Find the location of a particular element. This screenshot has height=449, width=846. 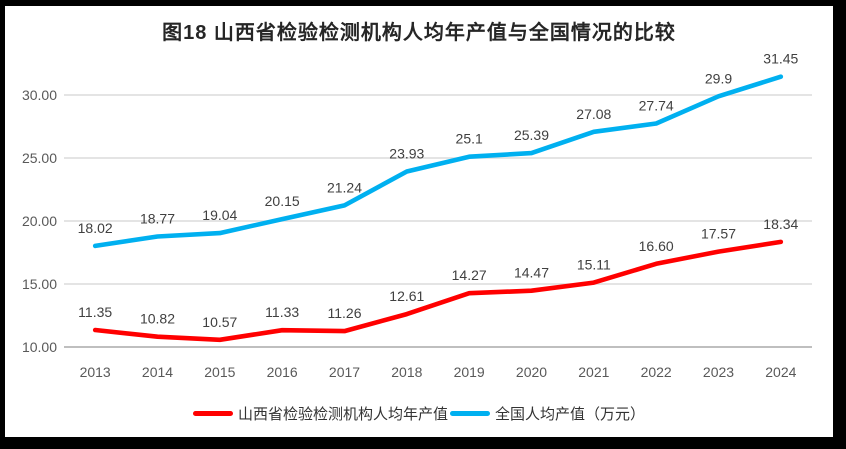

data-label: 20.15 is located at coordinates (282, 201).